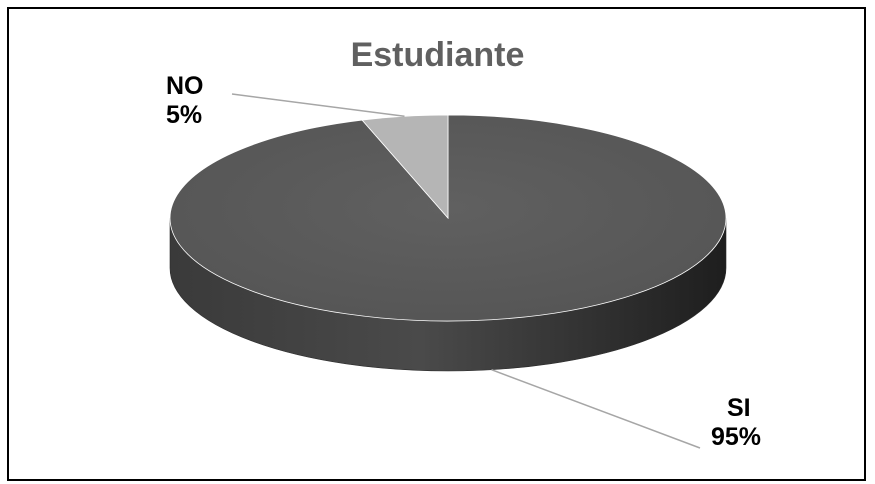 Image resolution: width=875 pixels, height=484 pixels. I want to click on pie-slice-no, so click(405, 167).